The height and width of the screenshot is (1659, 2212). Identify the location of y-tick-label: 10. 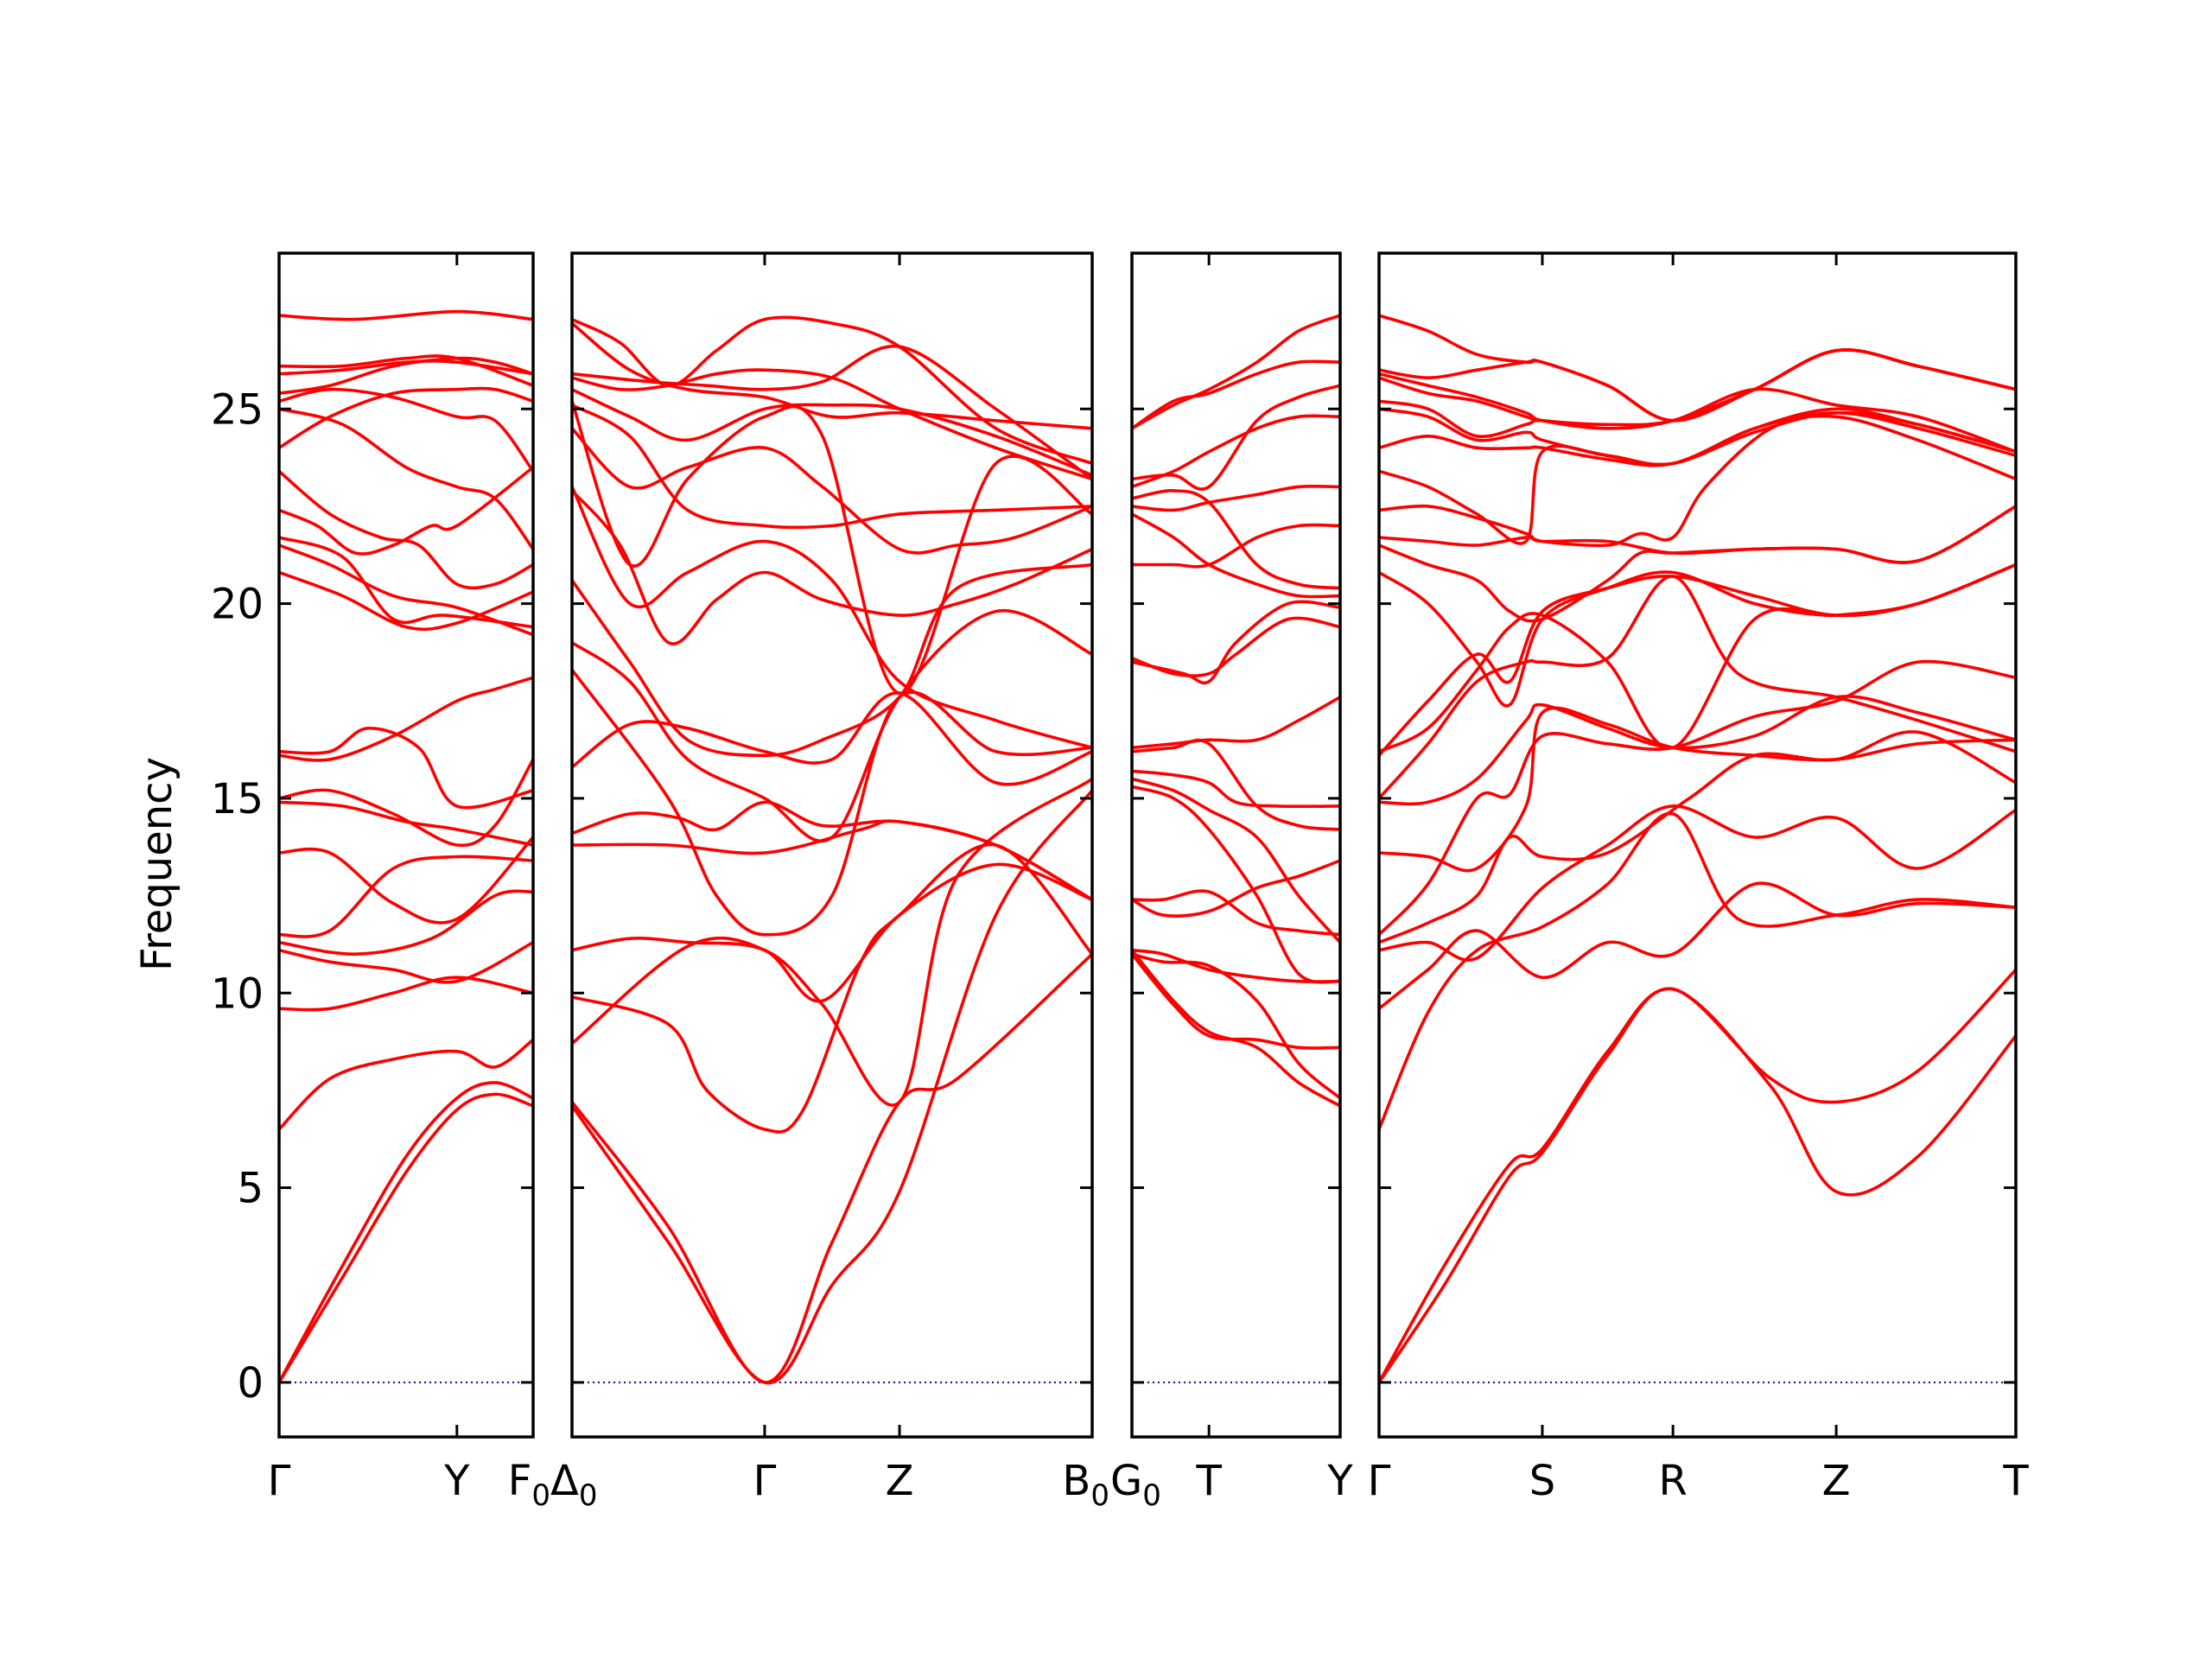
(237, 994).